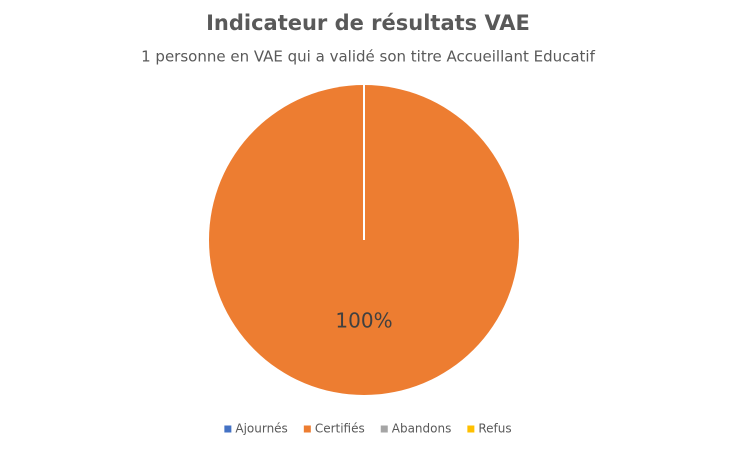 The width and height of the screenshot is (737, 450). Describe the element at coordinates (368, 23) in the screenshot. I see `chart-title: Indicateur de résultats VAE` at that location.